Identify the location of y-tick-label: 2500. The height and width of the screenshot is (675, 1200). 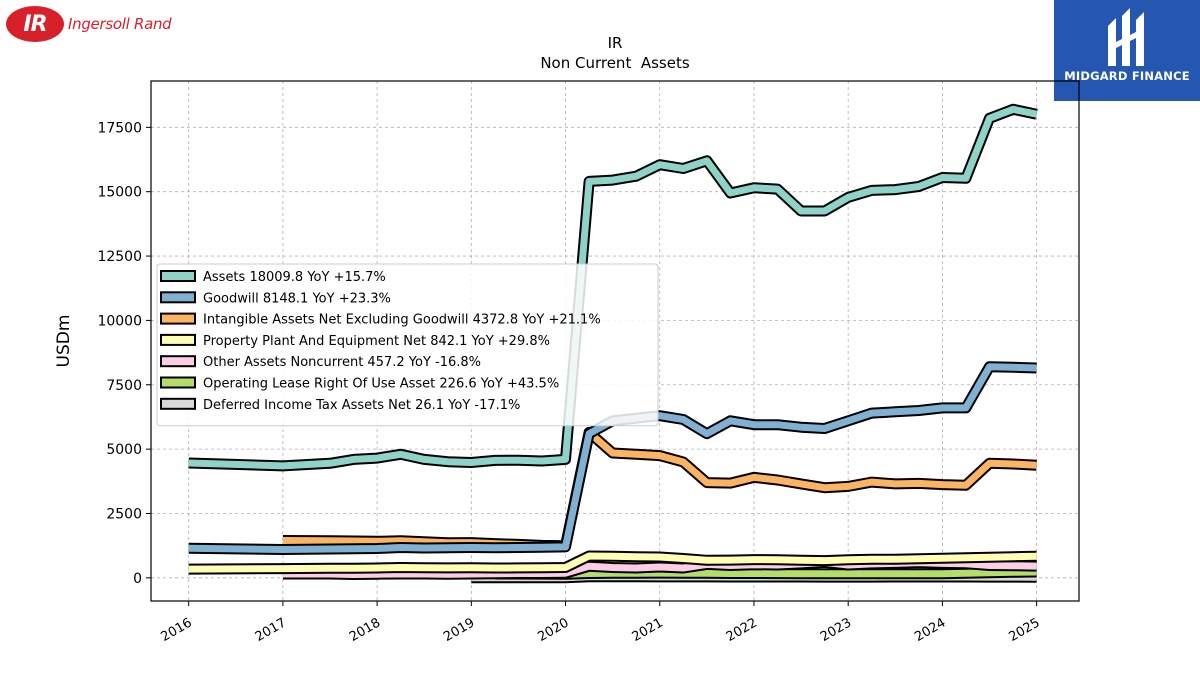
(124, 514).